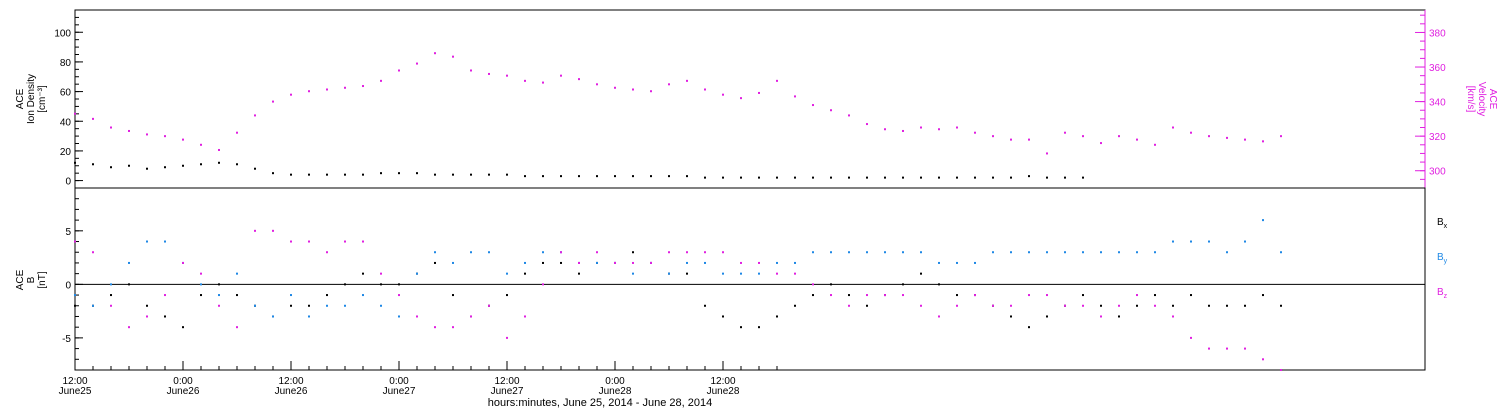 This screenshot has height=410, width=1500. I want to click on density-axis-label: ACEIon Density[cm⁻³], so click(31, 99).